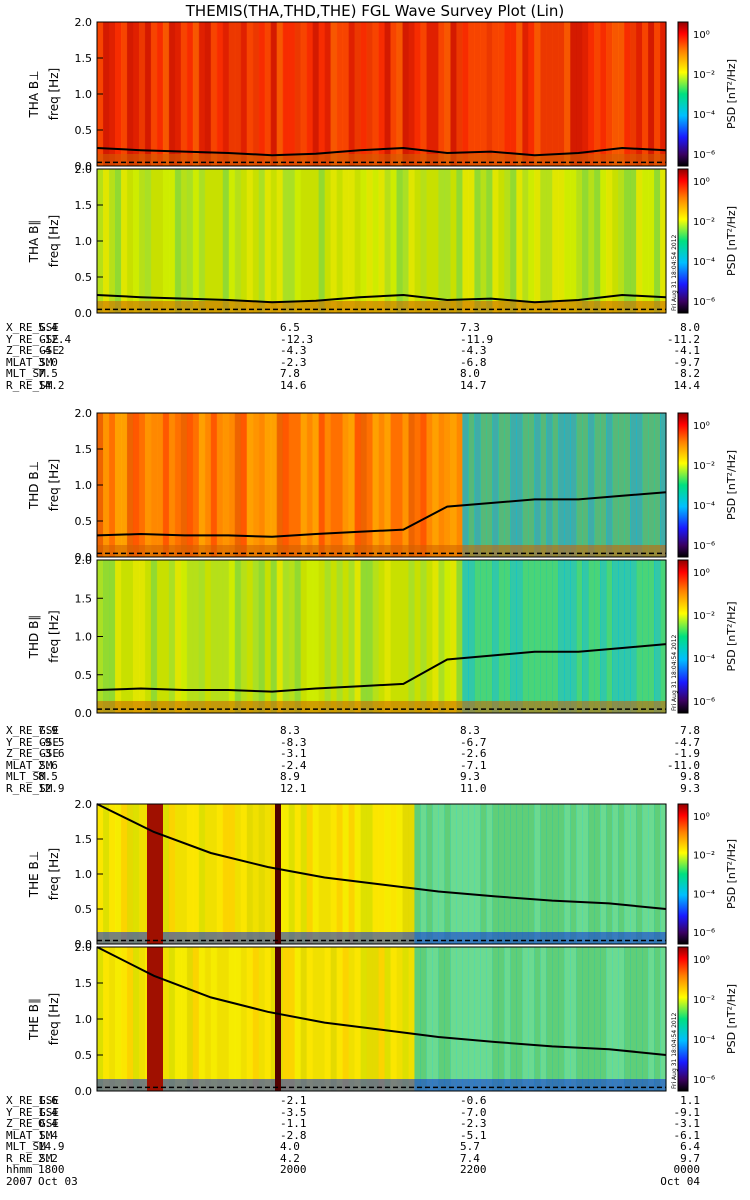  I want to click on gyrofrequency-line, so click(381, 668).